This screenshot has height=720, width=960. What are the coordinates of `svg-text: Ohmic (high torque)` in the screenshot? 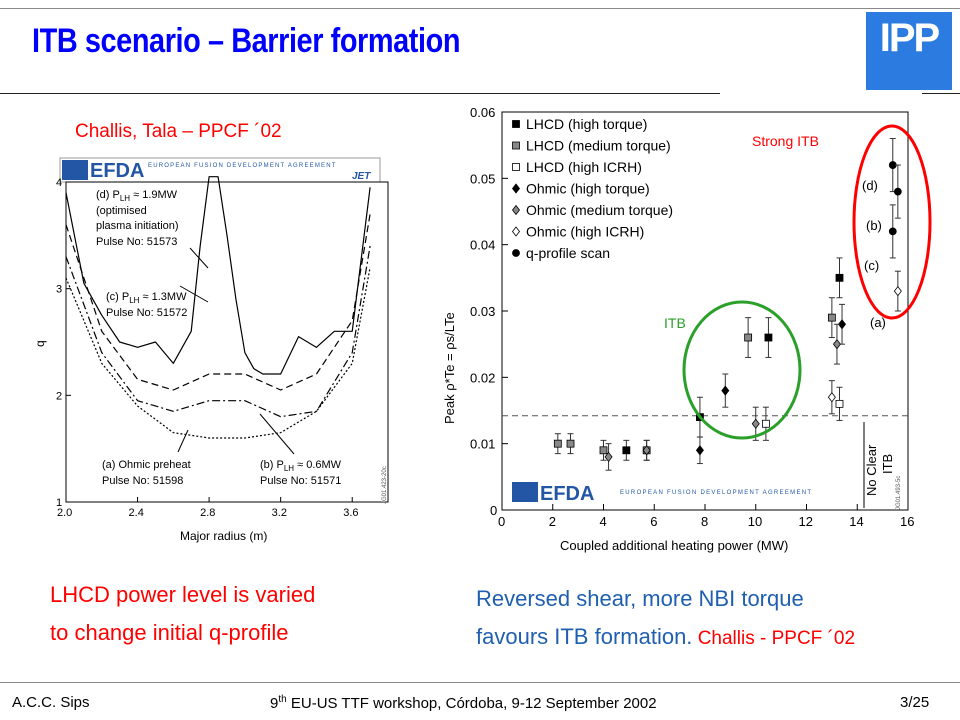 It's located at (588, 189).